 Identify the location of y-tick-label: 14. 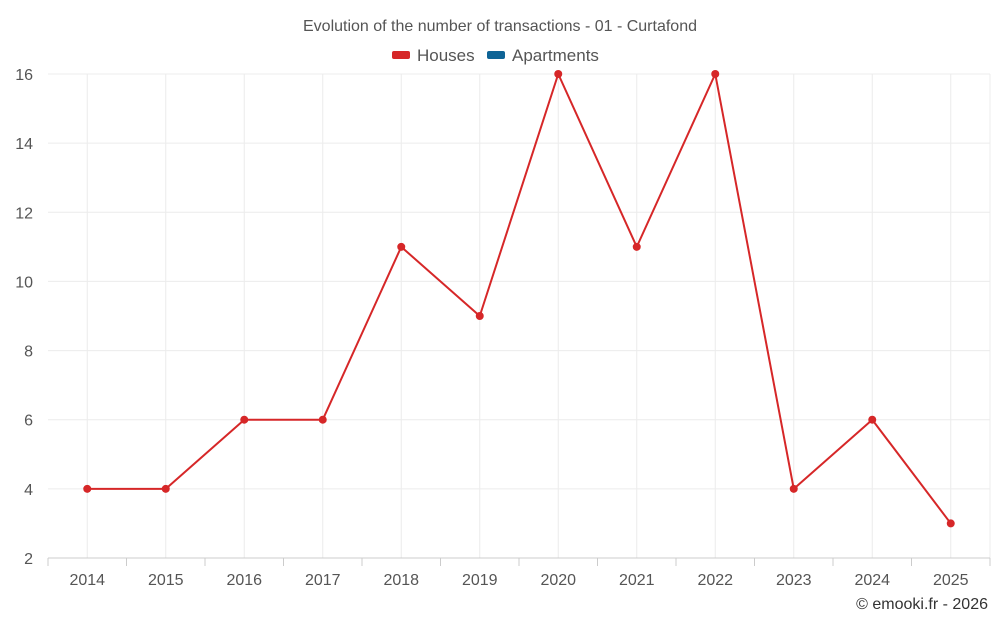
(24, 144).